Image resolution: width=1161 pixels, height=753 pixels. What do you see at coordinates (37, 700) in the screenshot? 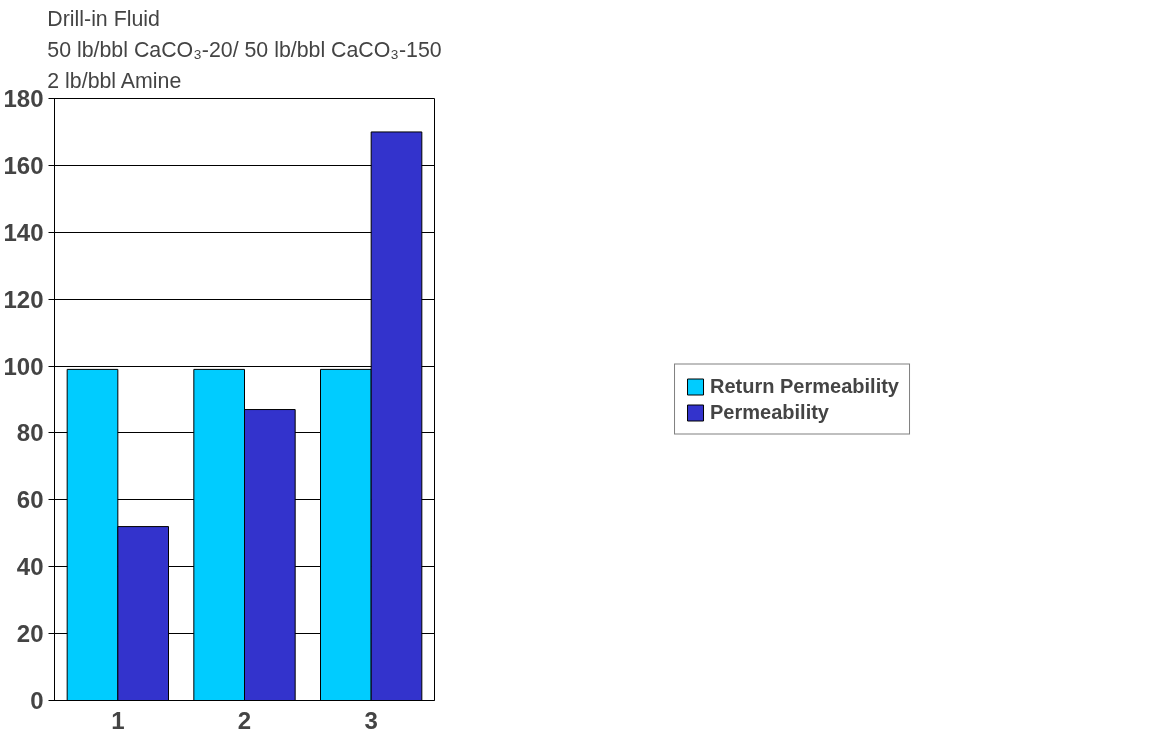
I see `y-tick-label: 0` at bounding box center [37, 700].